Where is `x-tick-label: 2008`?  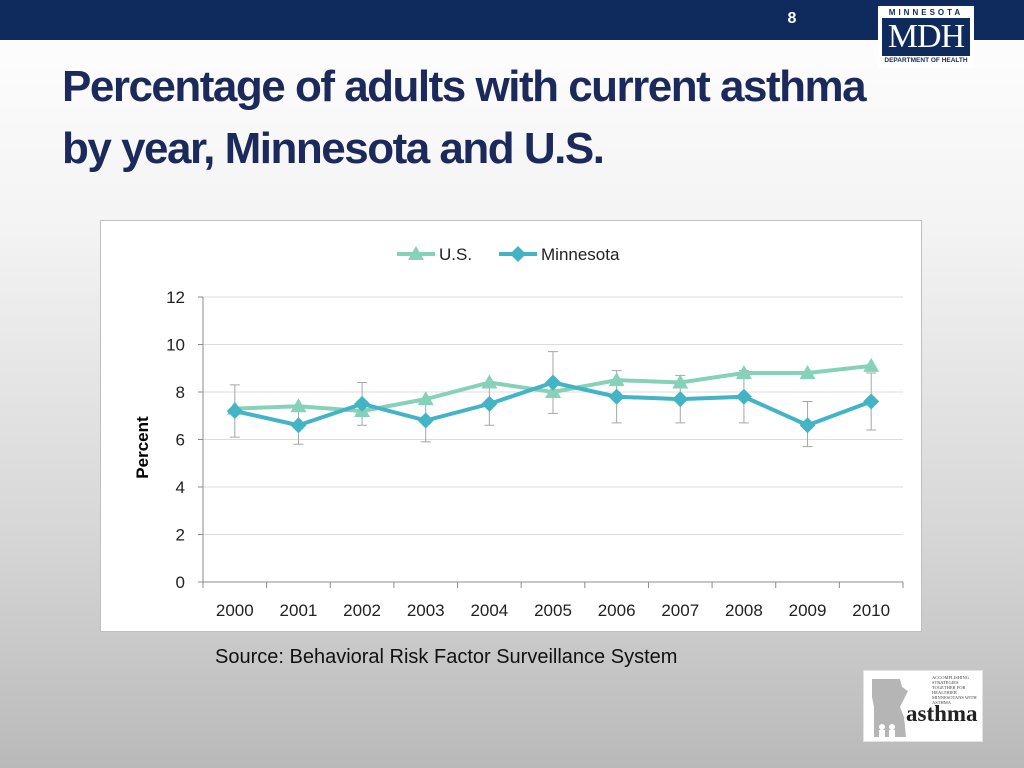 x-tick-label: 2008 is located at coordinates (744, 610).